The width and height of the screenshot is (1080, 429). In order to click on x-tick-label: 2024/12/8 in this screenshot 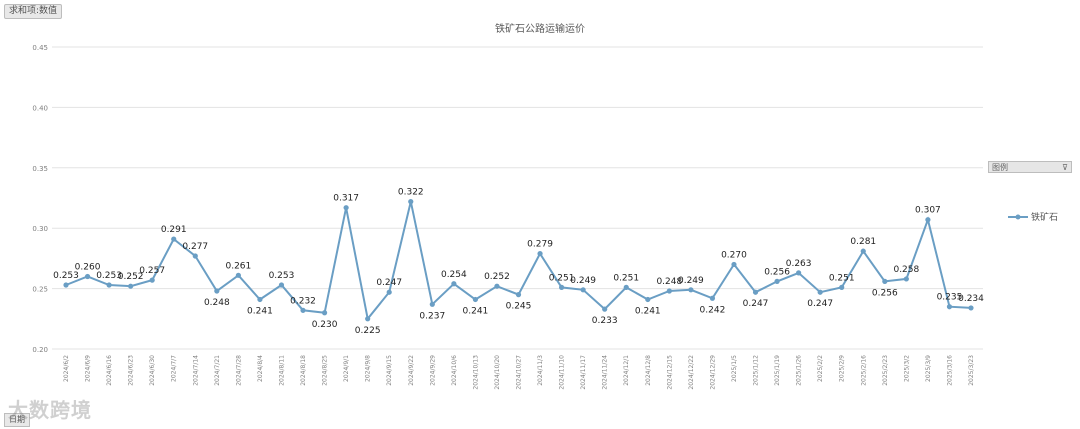, I will do `click(648, 370)`.